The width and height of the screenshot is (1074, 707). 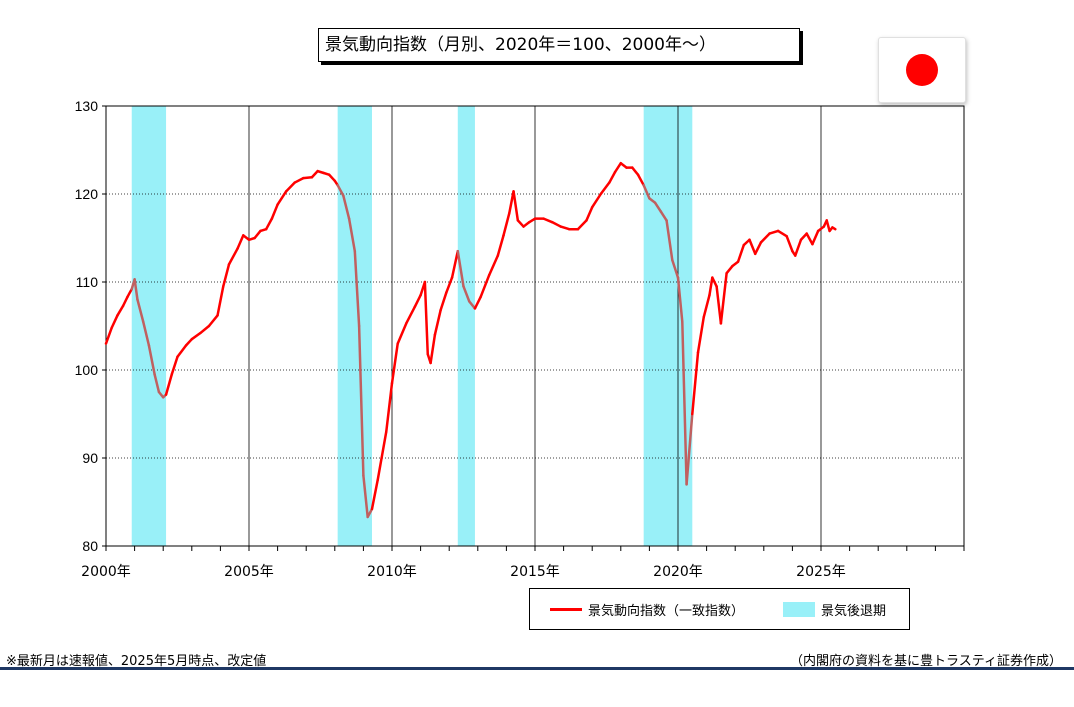 I want to click on y-tick-label: 90, so click(x=90, y=458).